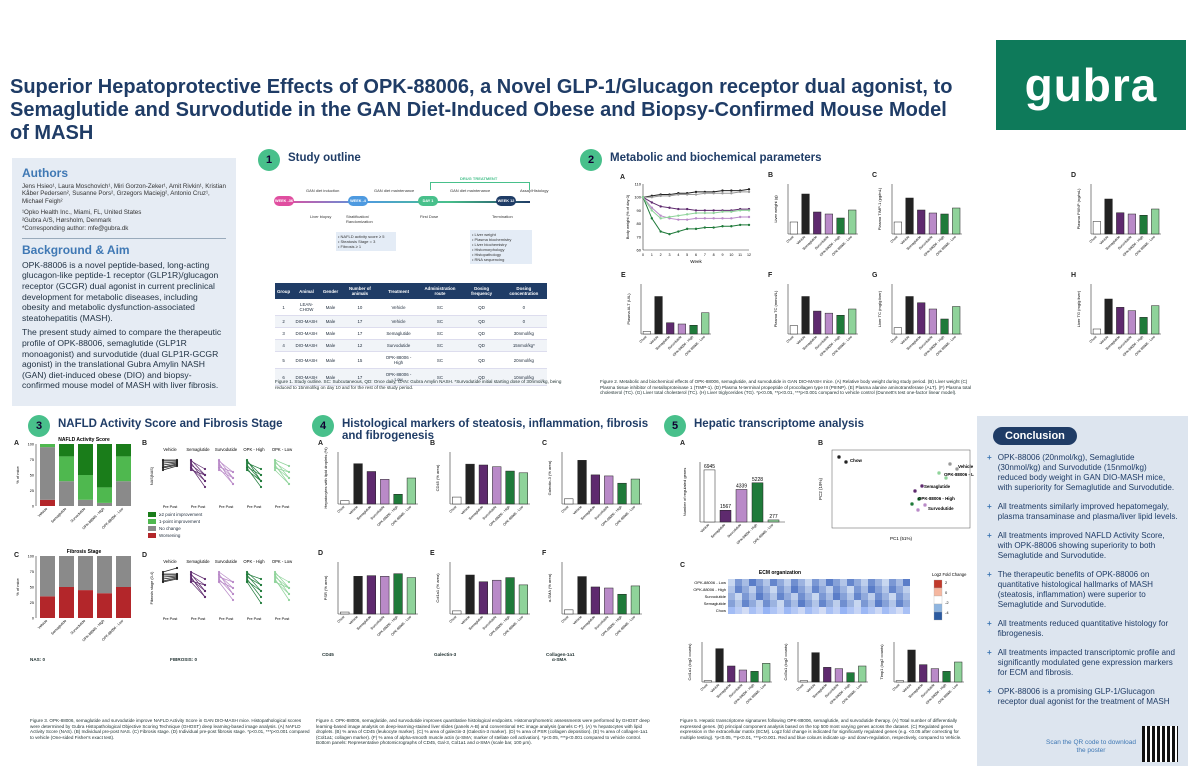  What do you see at coordinates (428, 201) in the screenshot?
I see `timeline-point-3: DAY 1` at bounding box center [428, 201].